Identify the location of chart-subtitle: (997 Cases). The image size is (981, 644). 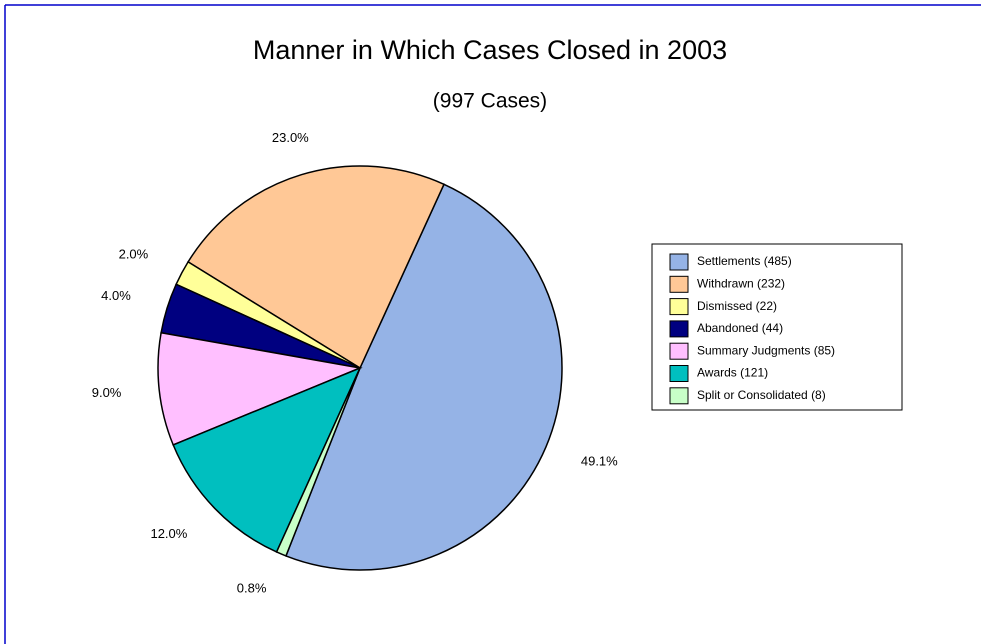
(490, 101).